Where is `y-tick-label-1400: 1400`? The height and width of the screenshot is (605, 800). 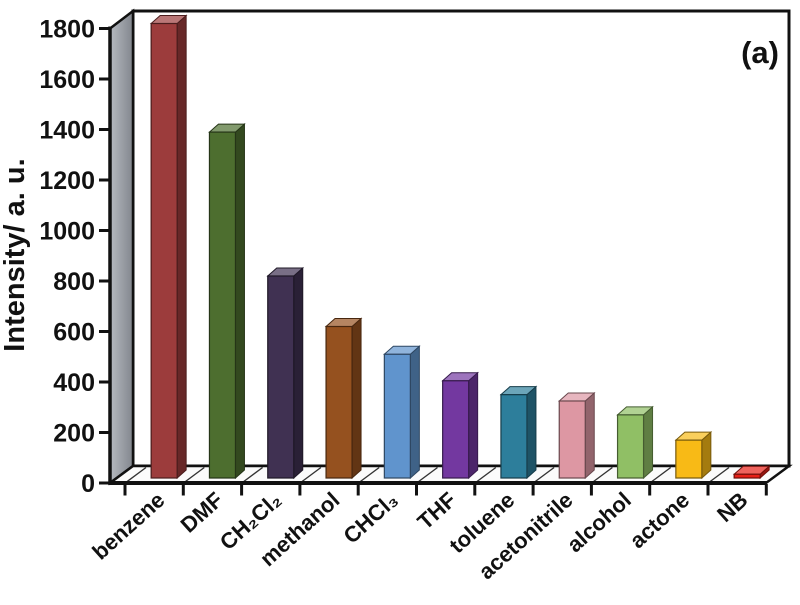
y-tick-label-1400: 1400 is located at coordinates (67, 131).